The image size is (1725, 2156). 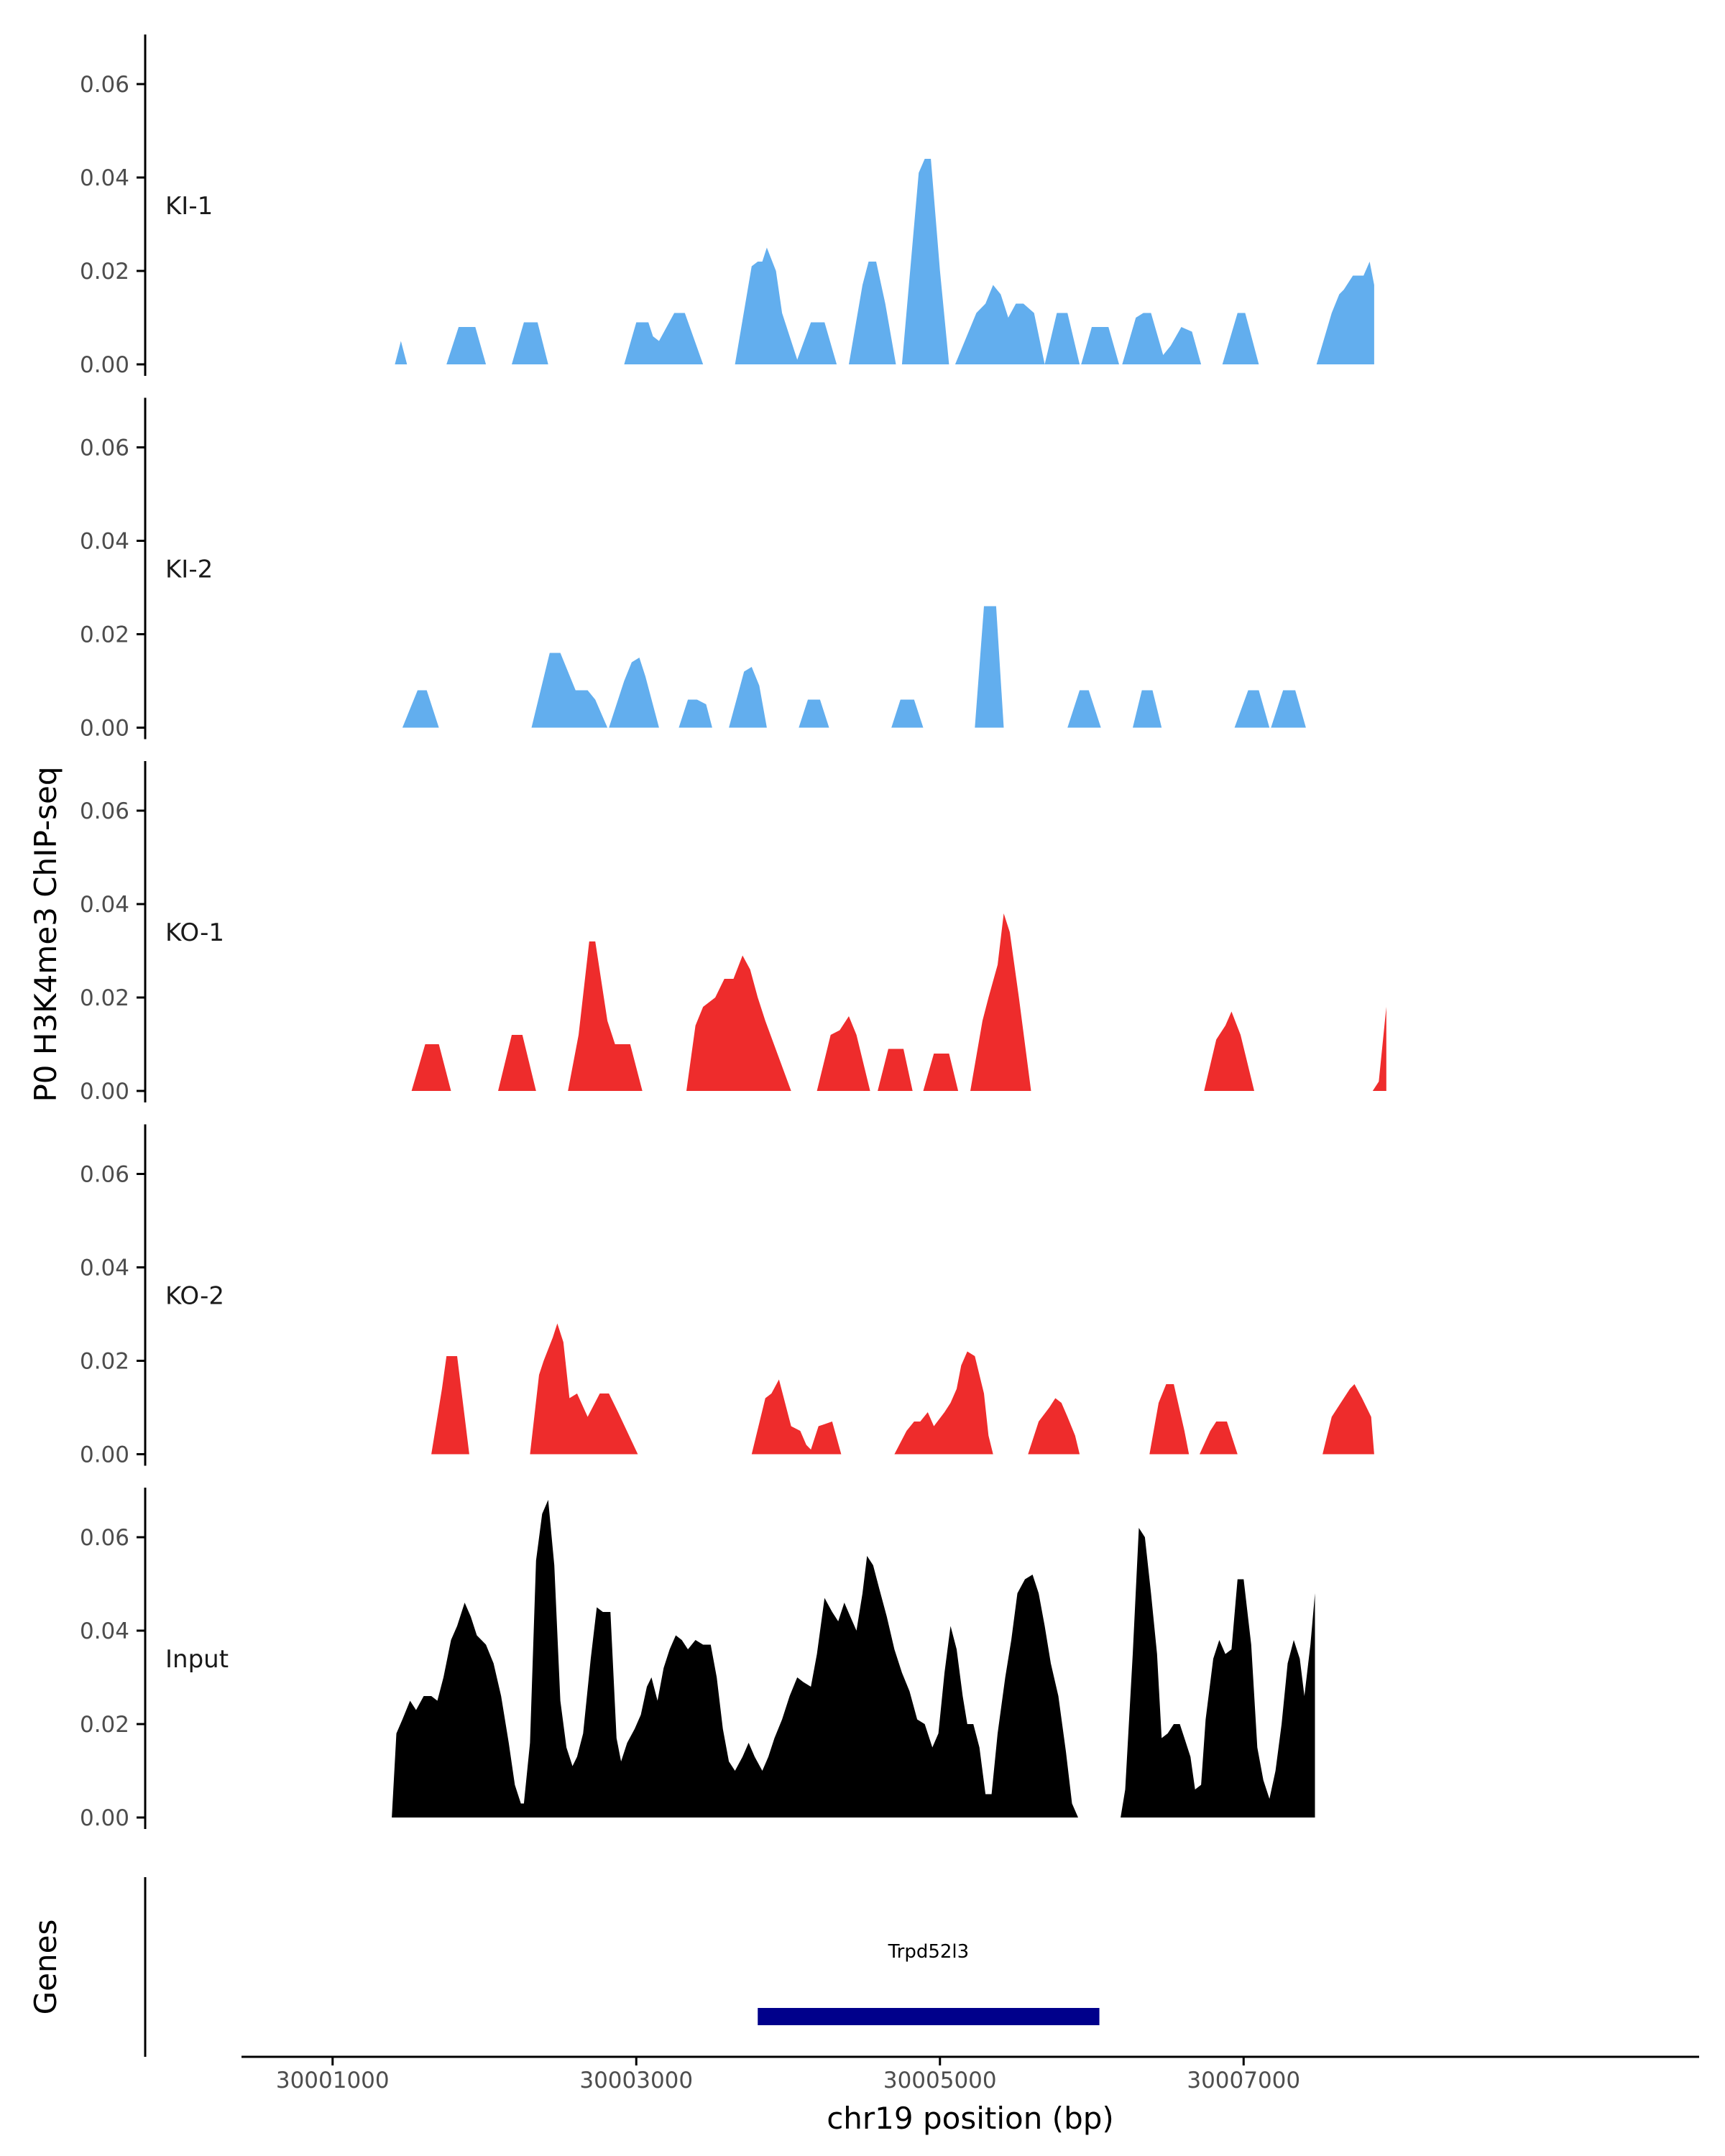 What do you see at coordinates (727, 206) in the screenshot?
I see `track-ki-1: 0.00 0.02 0.04 0.06 KI-1` at bounding box center [727, 206].